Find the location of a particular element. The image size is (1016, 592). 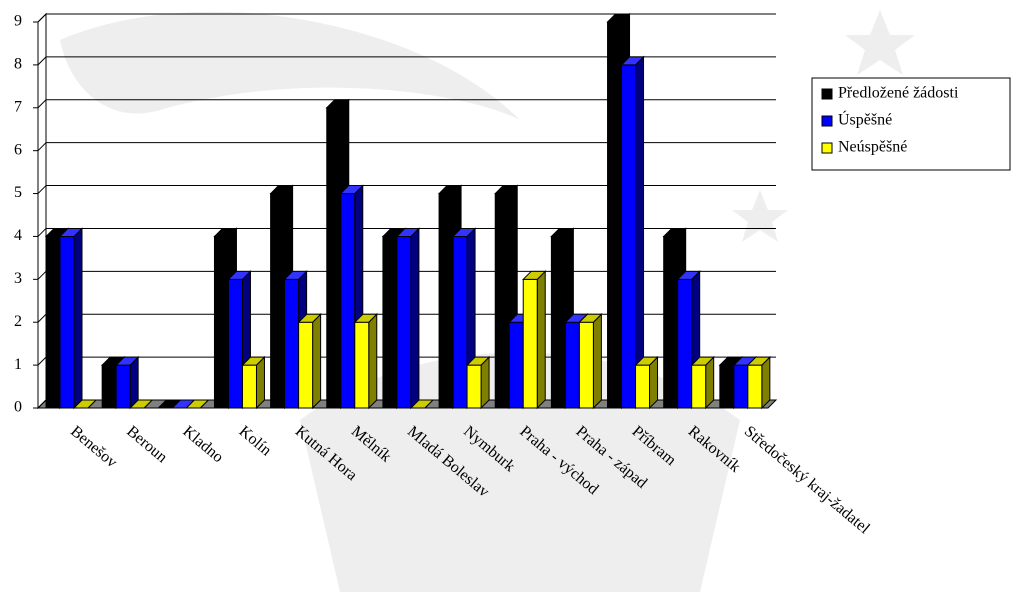

legend-box is located at coordinates (911, 124).